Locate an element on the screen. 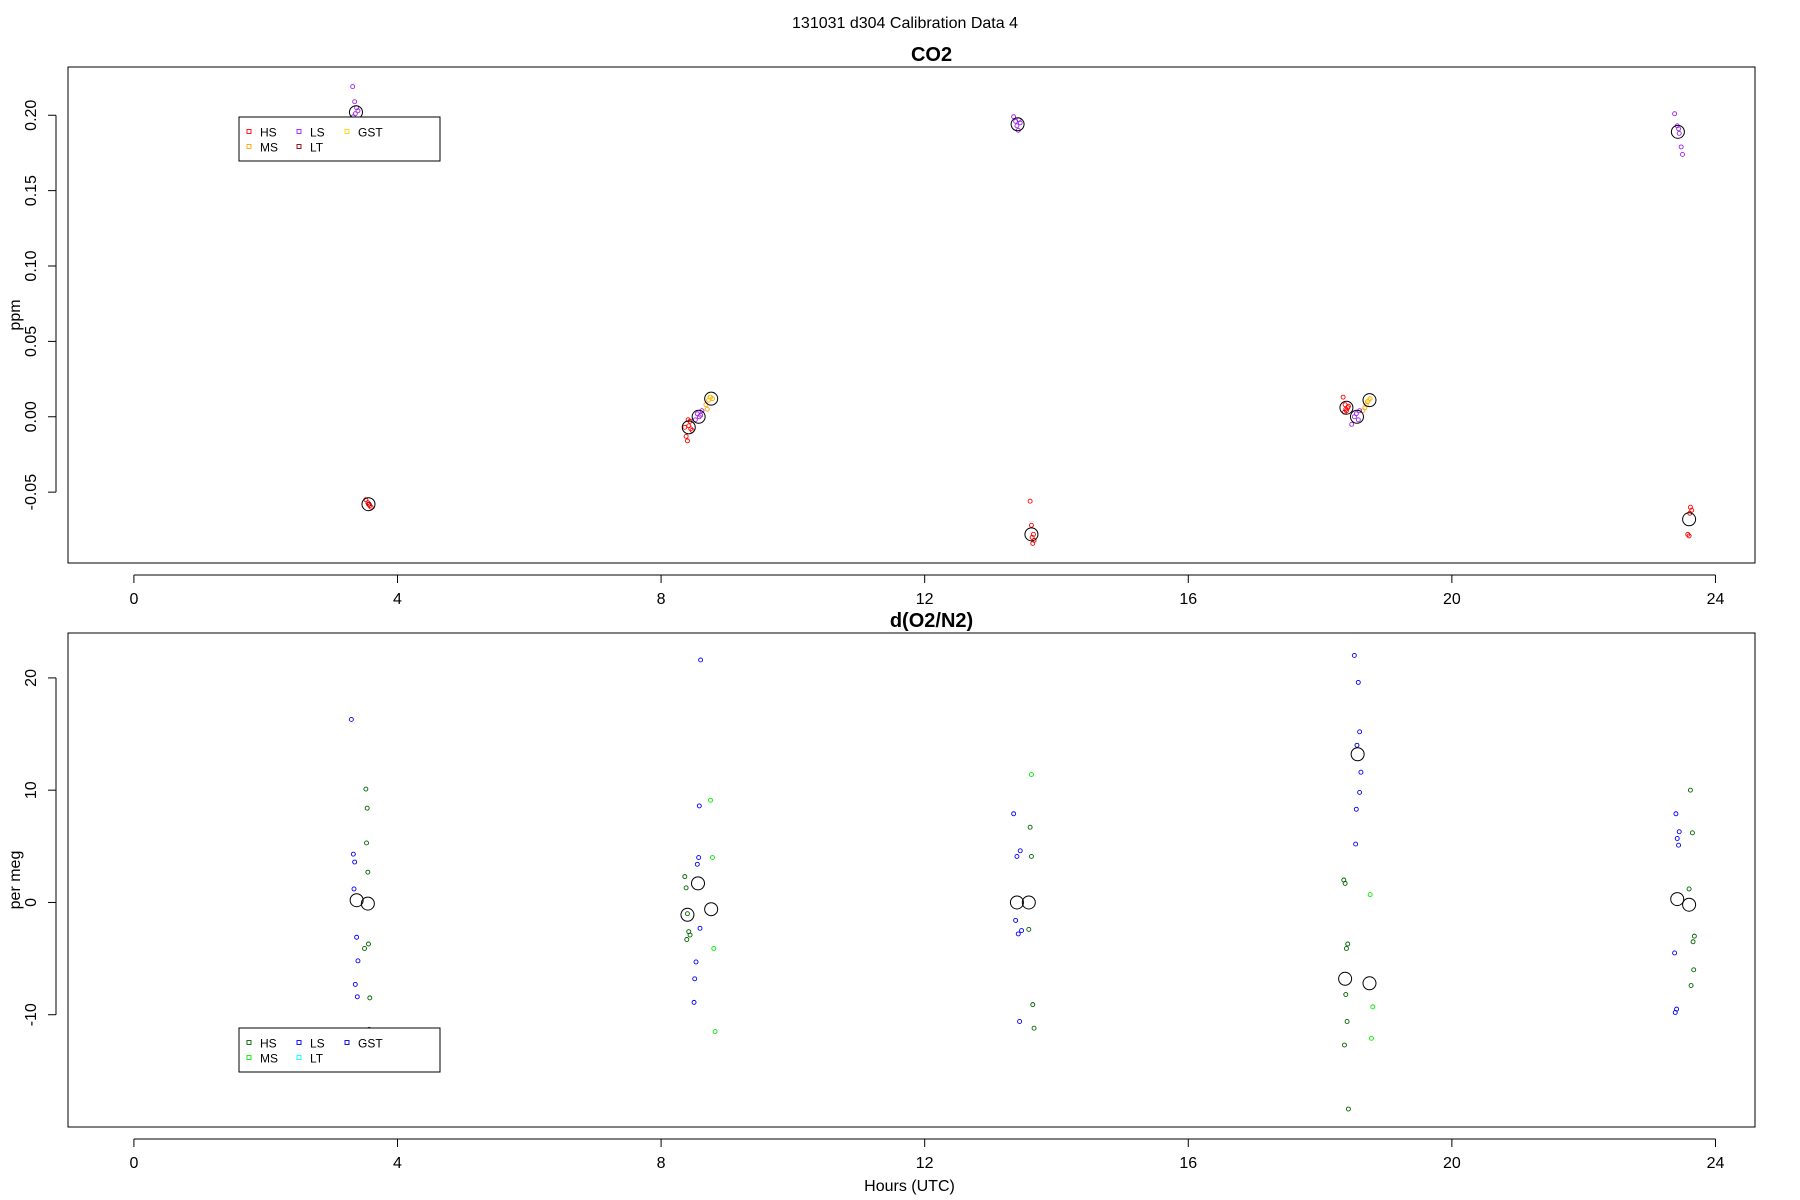  y-tick-label: 0 is located at coordinates (31, 902).